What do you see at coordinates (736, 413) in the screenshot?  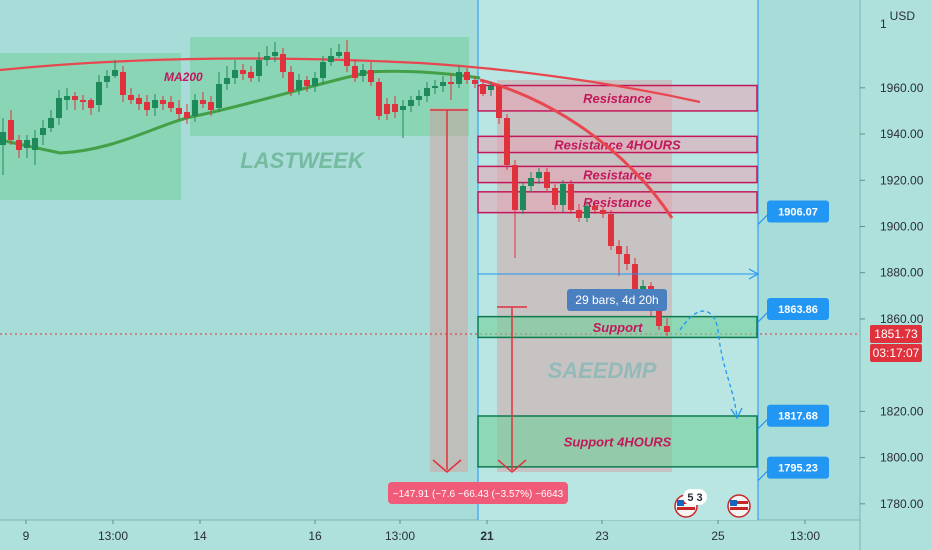 I see `projected-path-head` at bounding box center [736, 413].